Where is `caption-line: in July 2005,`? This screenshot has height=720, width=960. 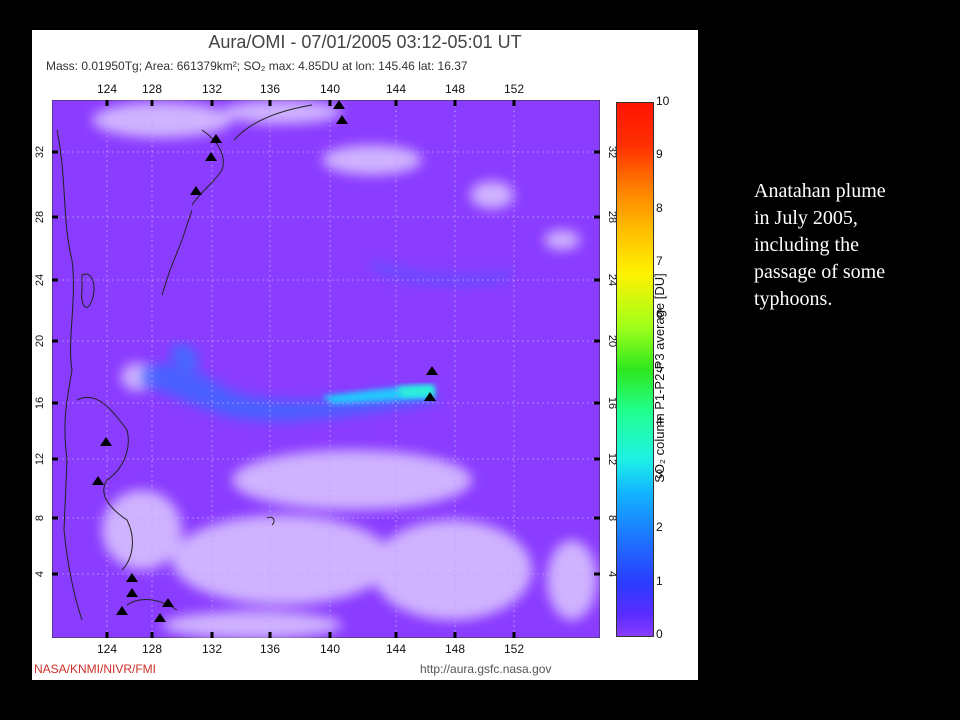 caption-line: in July 2005, is located at coordinates (806, 218).